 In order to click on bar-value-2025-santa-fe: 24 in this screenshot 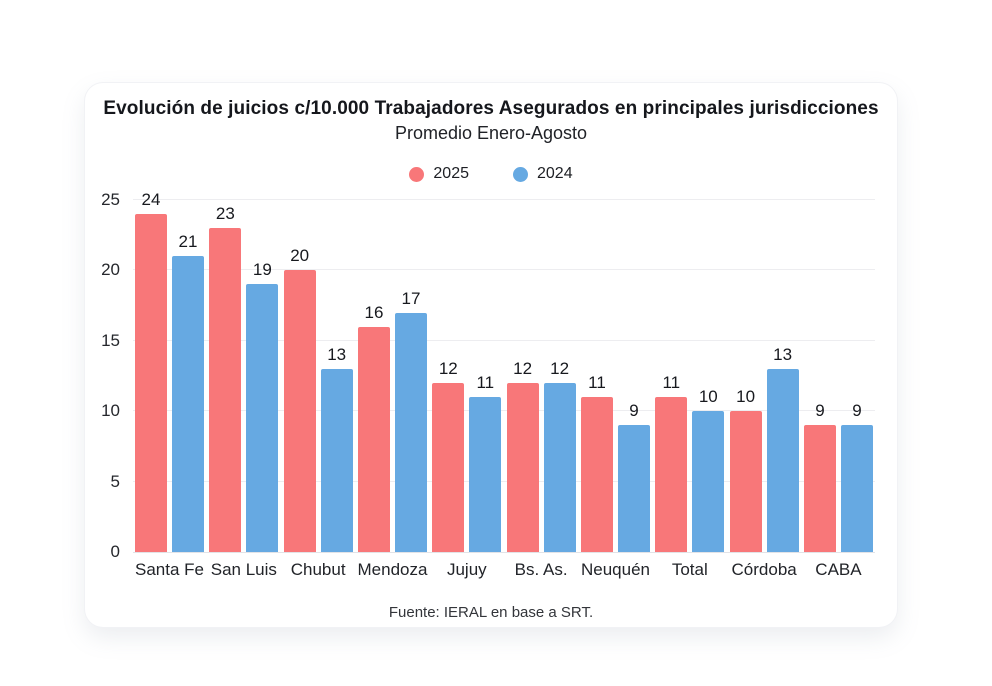, I will do `click(151, 200)`.